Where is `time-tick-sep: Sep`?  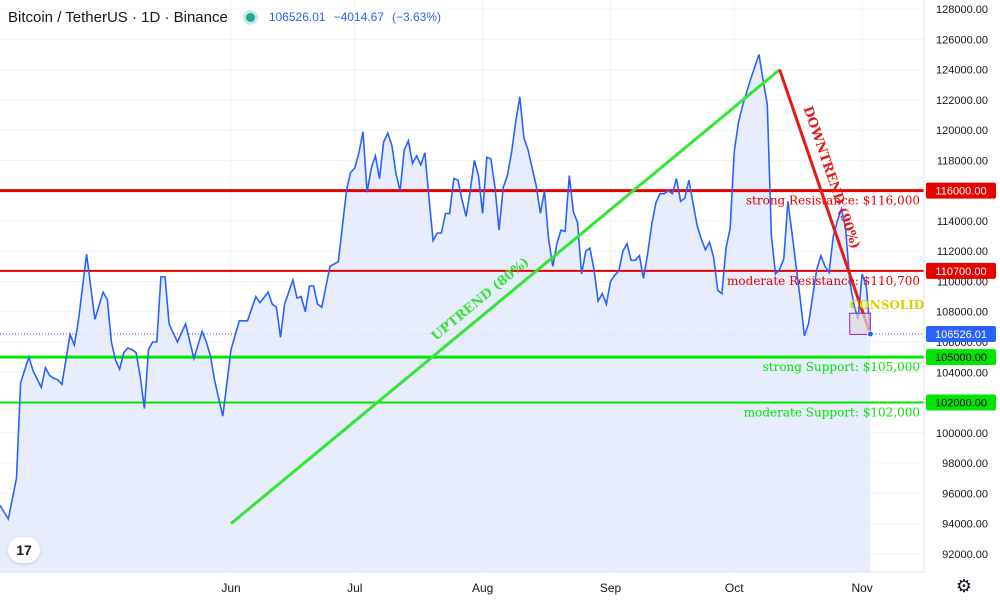
time-tick-sep: Sep is located at coordinates (611, 588).